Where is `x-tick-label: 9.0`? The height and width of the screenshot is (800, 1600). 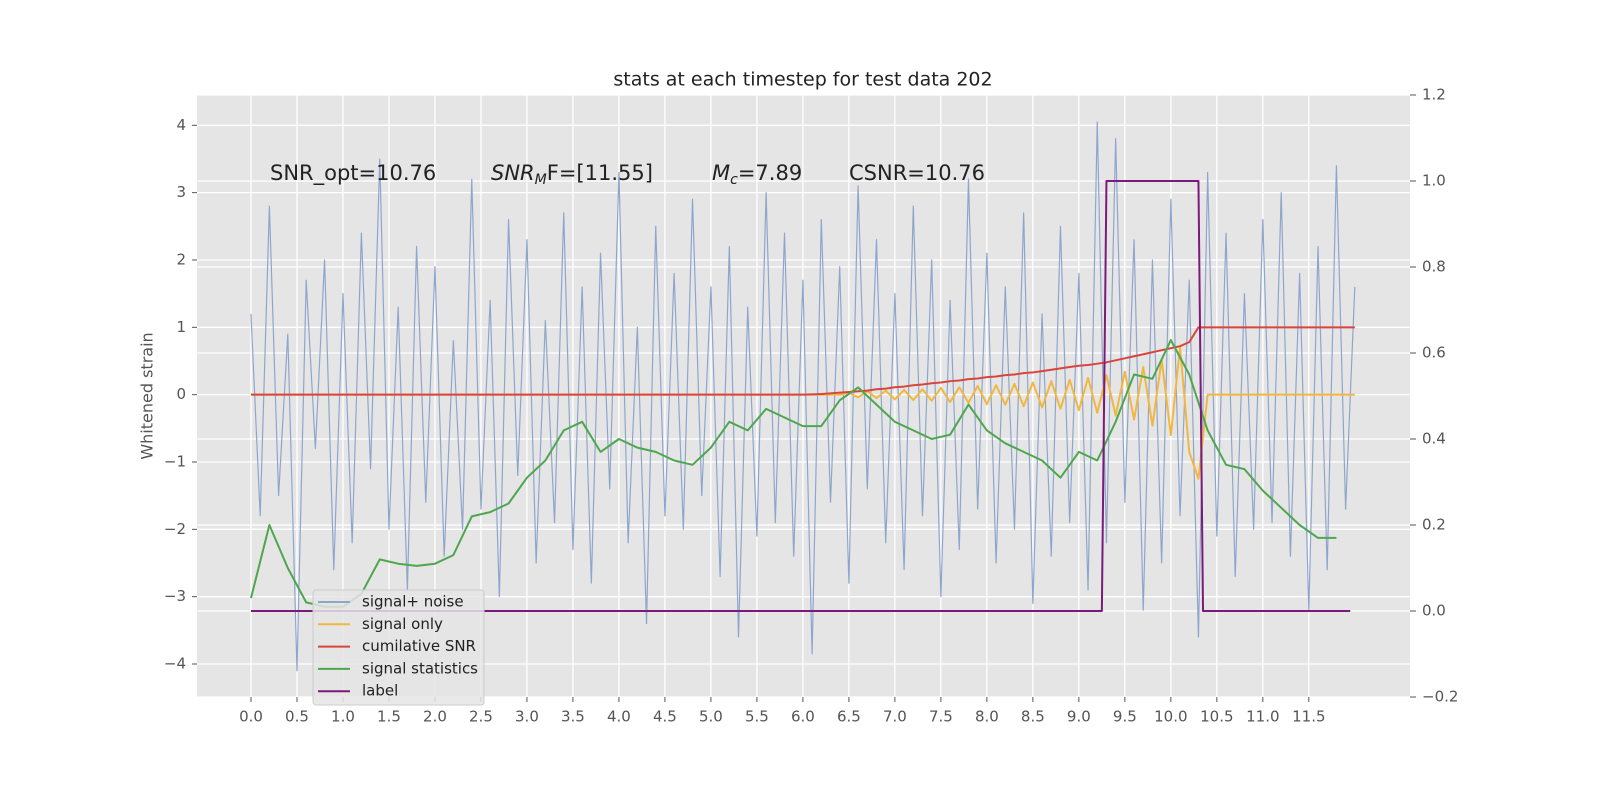 x-tick-label: 9.0 is located at coordinates (1079, 717).